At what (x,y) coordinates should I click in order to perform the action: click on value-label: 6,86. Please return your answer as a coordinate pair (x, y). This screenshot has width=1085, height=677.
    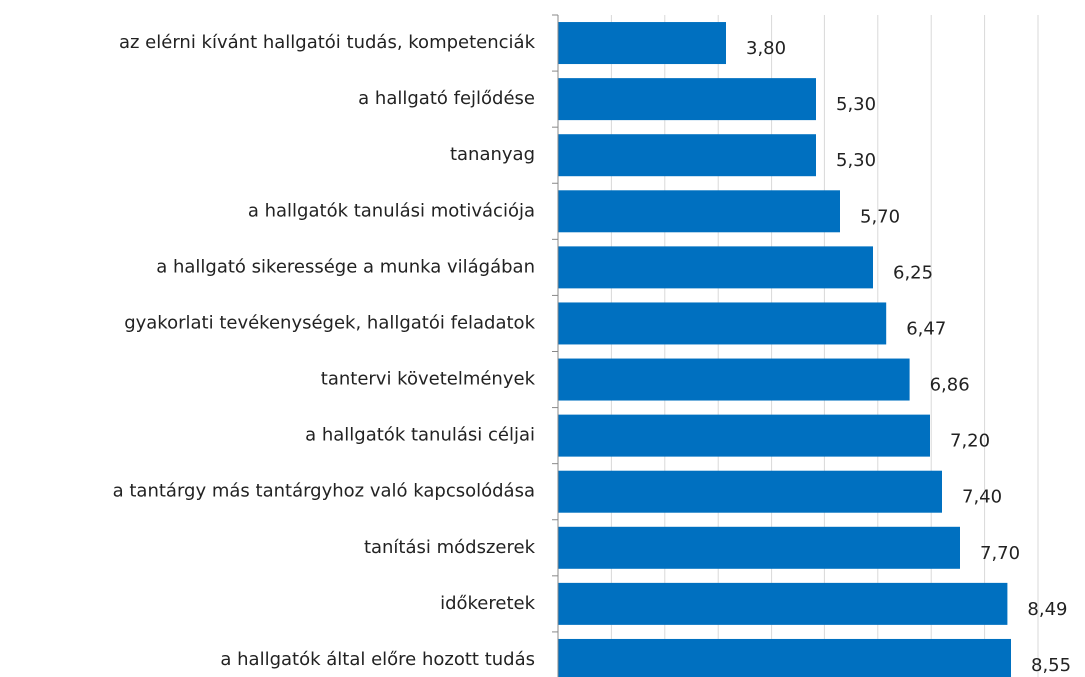
    Looking at the image, I should click on (950, 385).